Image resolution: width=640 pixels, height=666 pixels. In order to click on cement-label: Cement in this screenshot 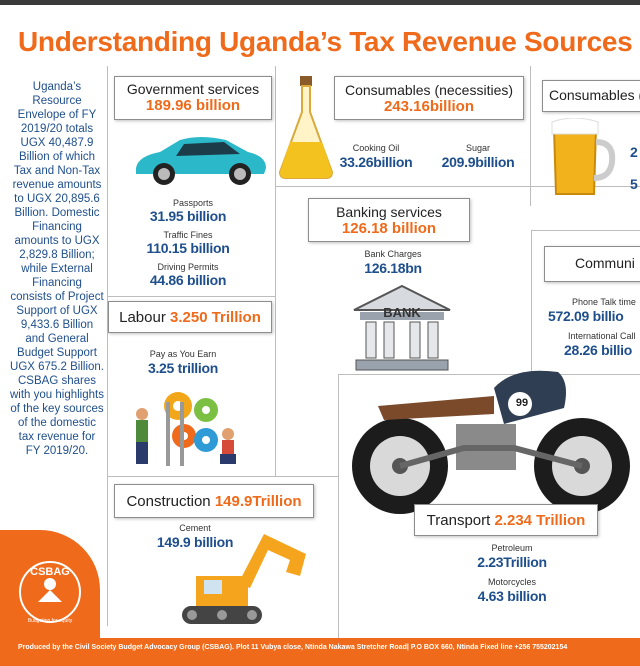, I will do `click(195, 528)`.